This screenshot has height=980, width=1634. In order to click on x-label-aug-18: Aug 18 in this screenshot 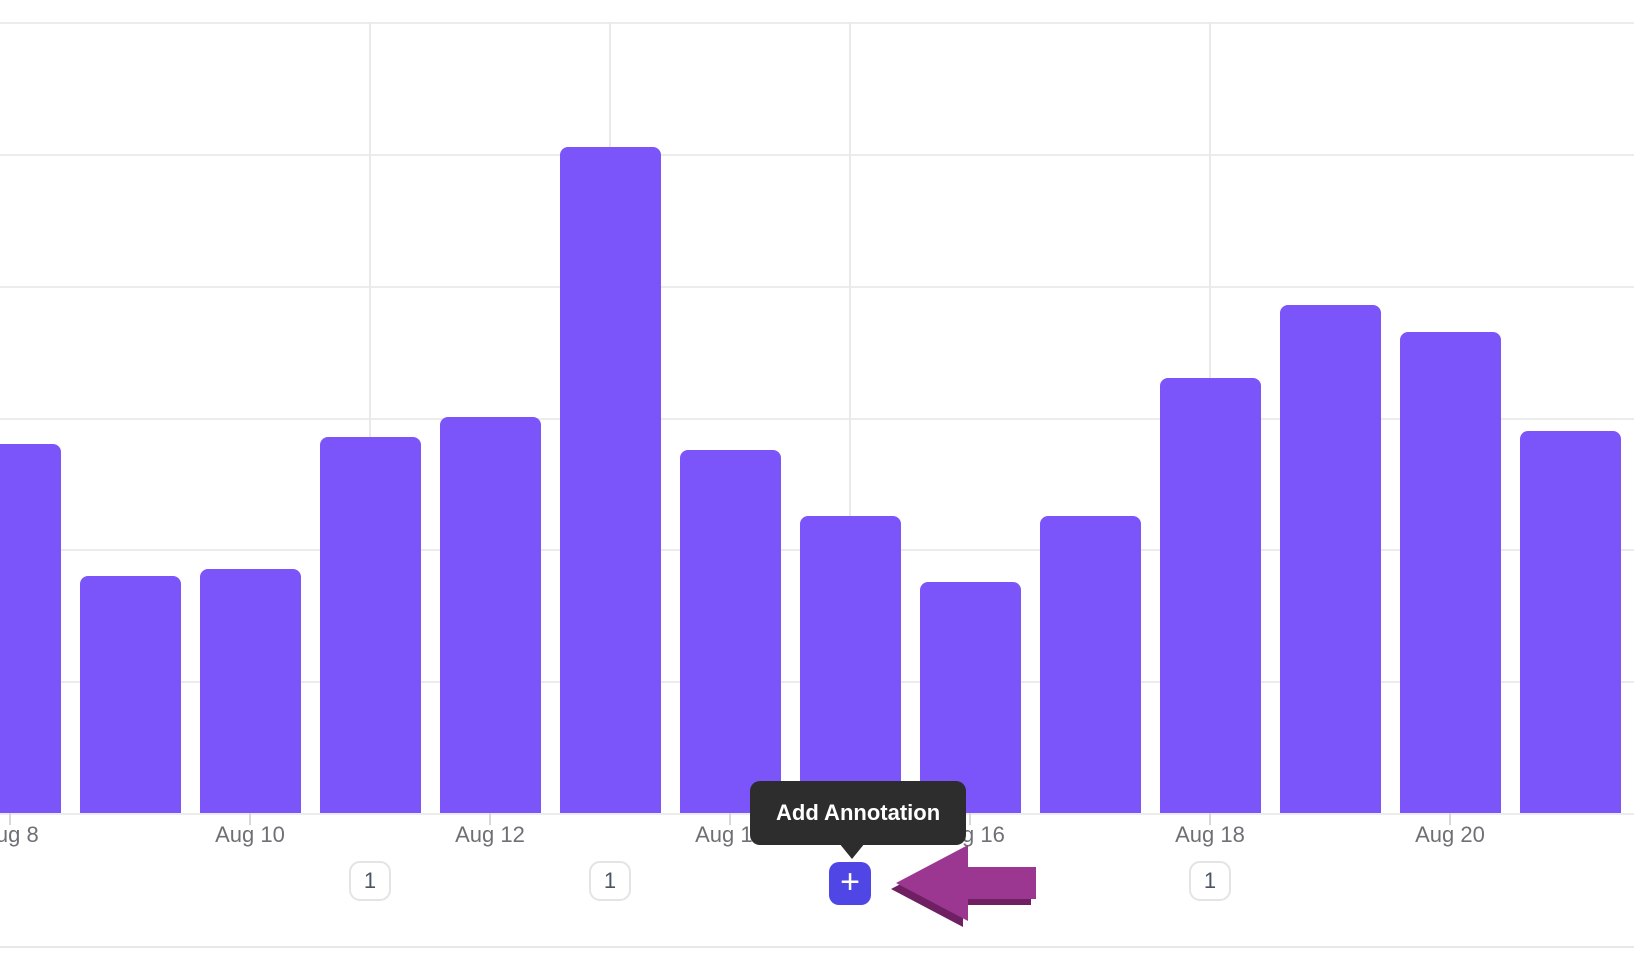, I will do `click(1210, 834)`.